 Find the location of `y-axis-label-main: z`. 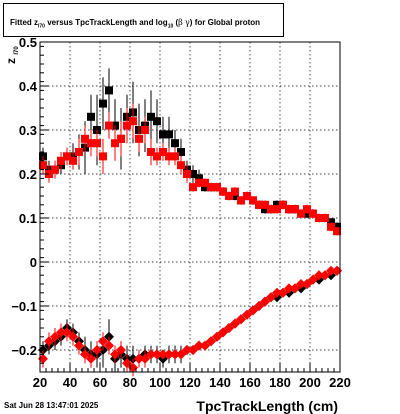

y-axis-label-main: z is located at coordinates (11, 61).